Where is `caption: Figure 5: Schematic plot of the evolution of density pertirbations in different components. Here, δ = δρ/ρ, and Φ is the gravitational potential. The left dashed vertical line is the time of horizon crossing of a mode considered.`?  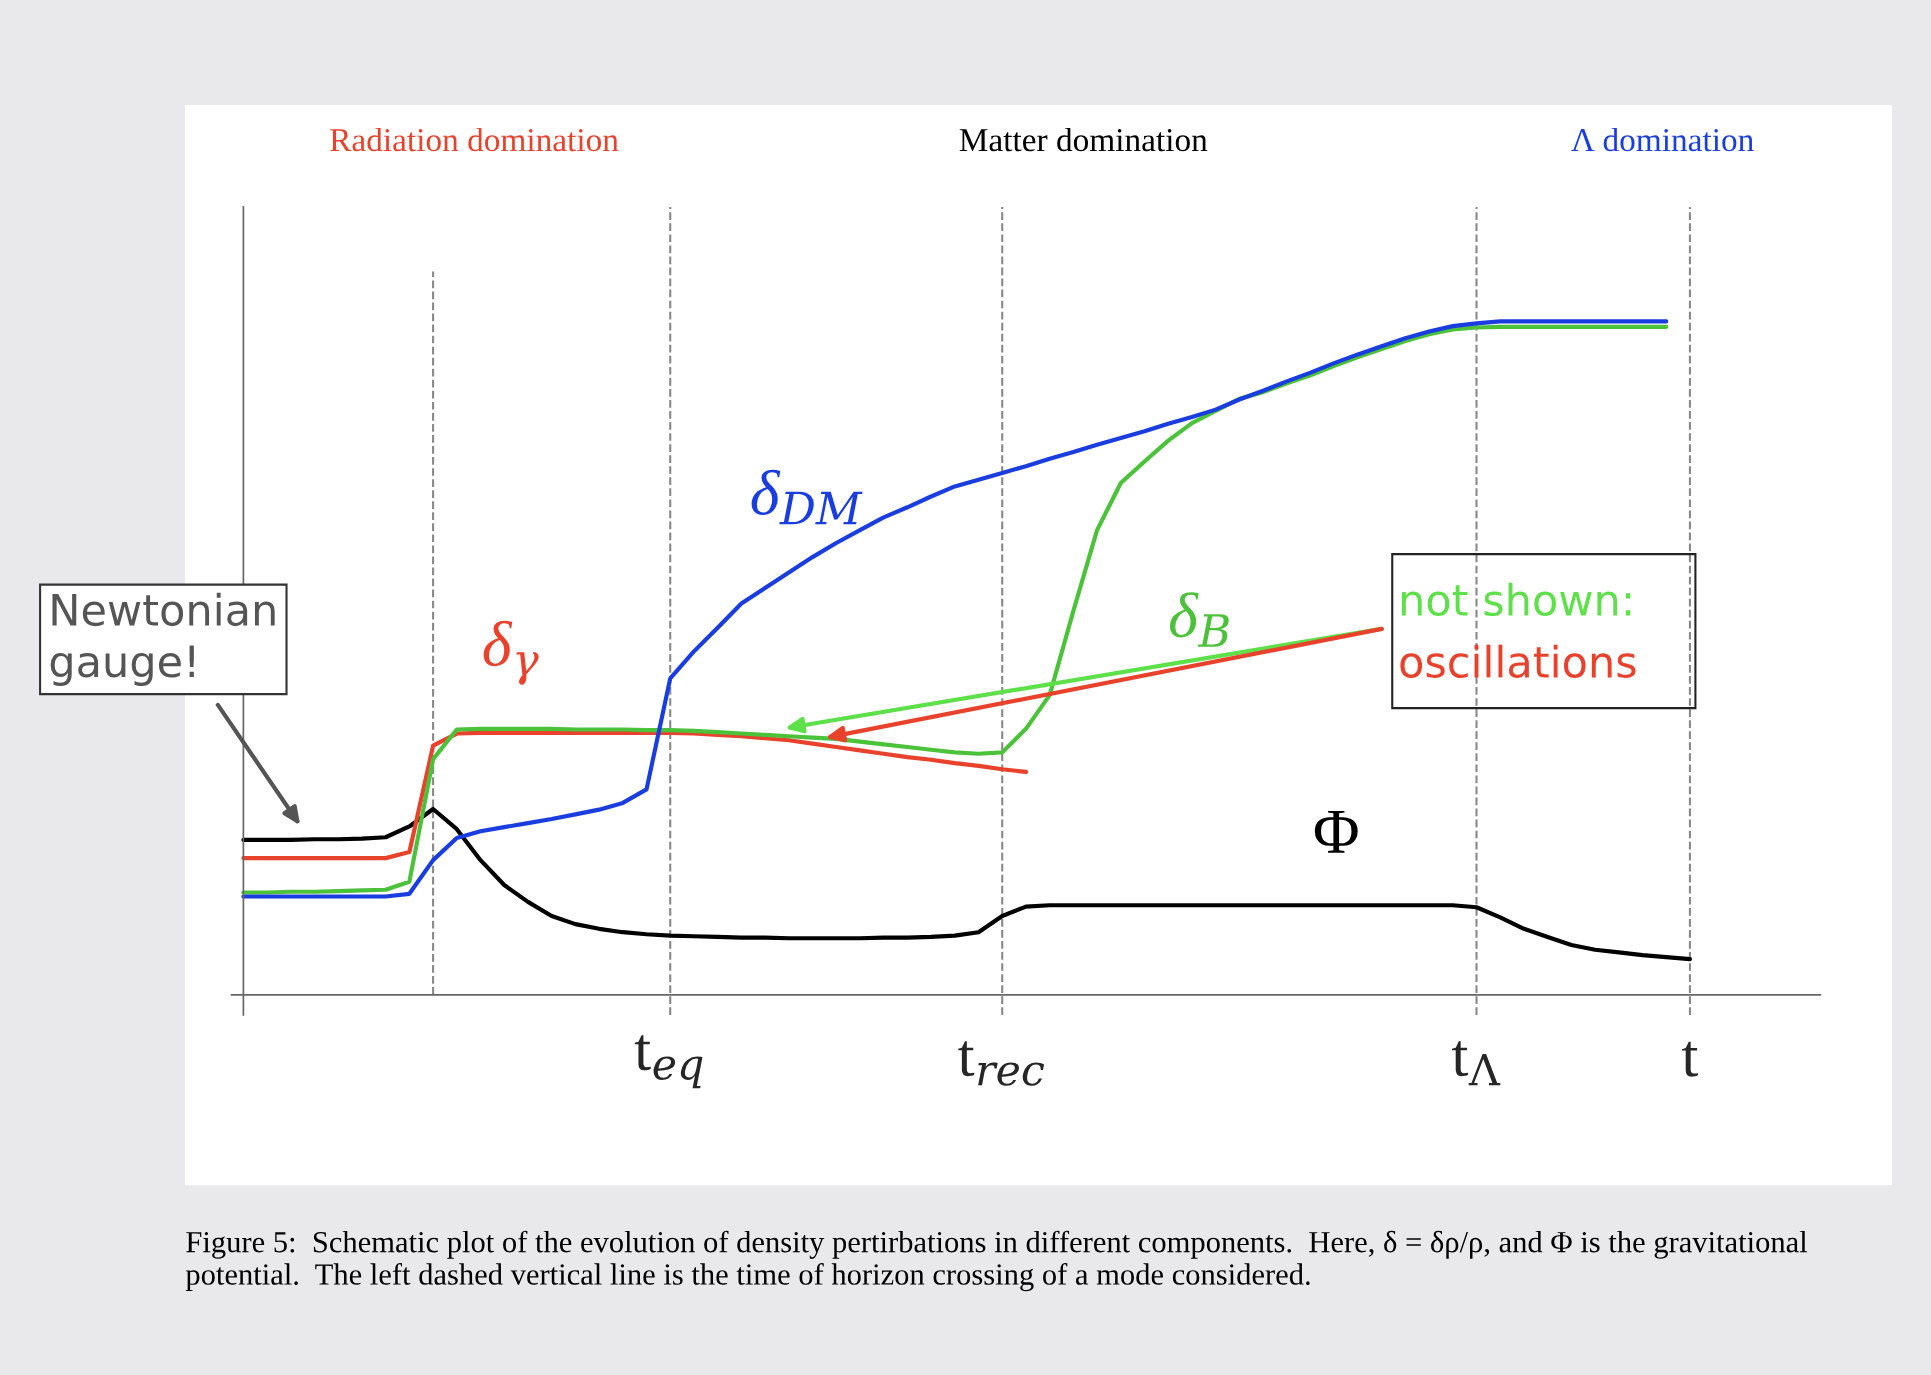
caption: Figure 5: Schematic plot of the evolution of density pertirbations in different components. Here, δ = δρ/ρ, and Φ is the gravitational potential. The left dashed vertical line is the time of horizon crossing of a mode considered. is located at coordinates (996, 1261).